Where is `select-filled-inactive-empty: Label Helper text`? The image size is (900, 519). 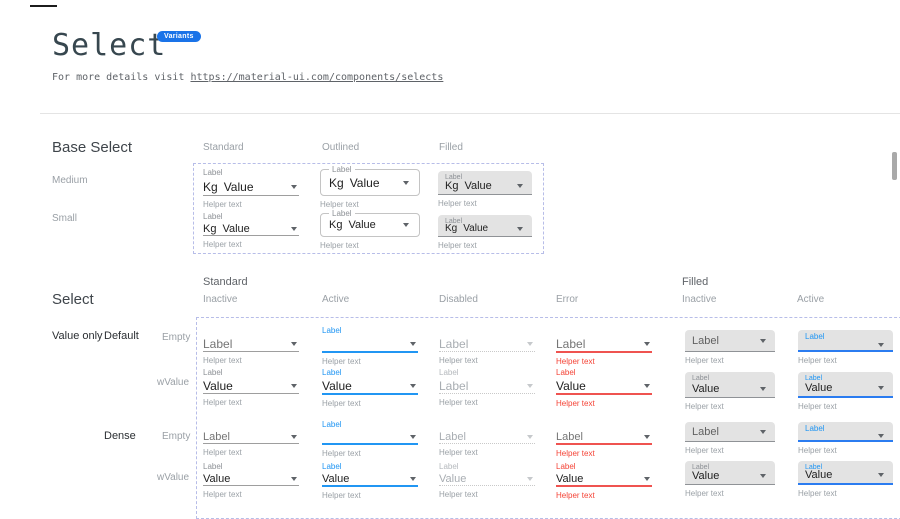 select-filled-inactive-empty: Label Helper text is located at coordinates (730, 347).